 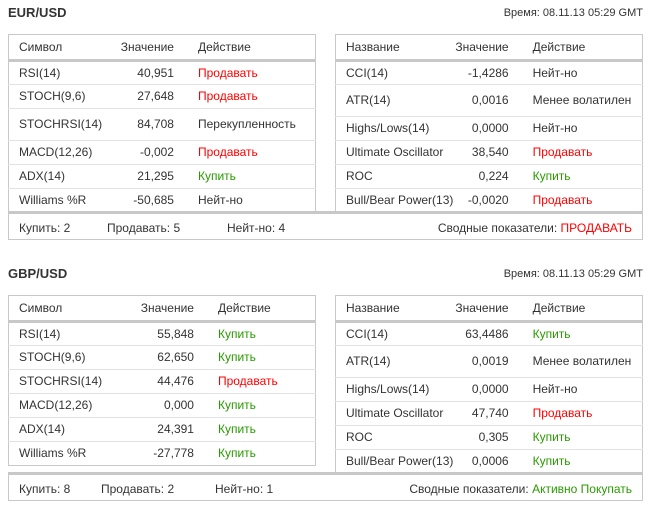 I want to click on indicator-value: 0,0006, so click(x=490, y=461).